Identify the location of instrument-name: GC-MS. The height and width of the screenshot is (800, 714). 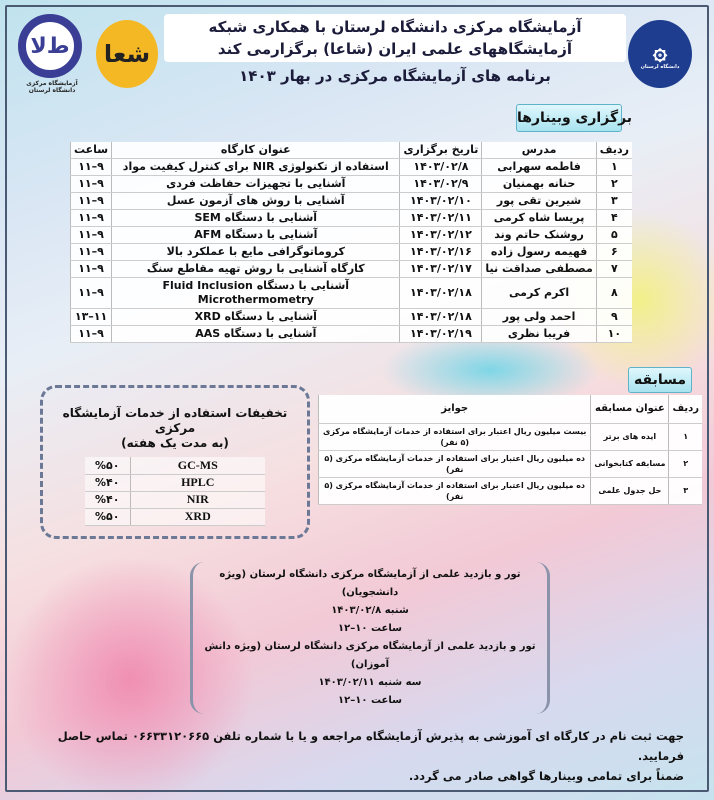
(197, 466).